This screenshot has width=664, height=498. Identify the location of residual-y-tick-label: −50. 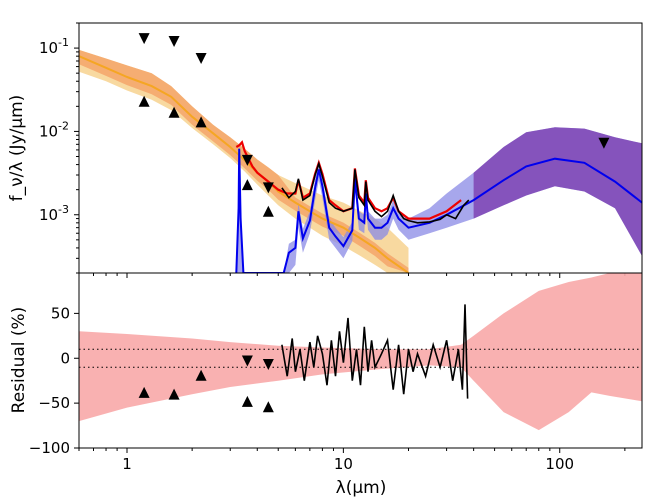
(54, 403).